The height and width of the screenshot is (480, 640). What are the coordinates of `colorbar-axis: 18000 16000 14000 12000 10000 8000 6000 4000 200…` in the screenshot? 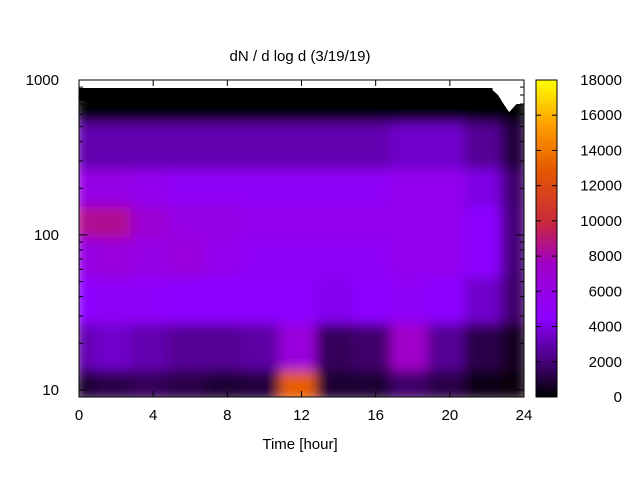 It's located at (579, 239).